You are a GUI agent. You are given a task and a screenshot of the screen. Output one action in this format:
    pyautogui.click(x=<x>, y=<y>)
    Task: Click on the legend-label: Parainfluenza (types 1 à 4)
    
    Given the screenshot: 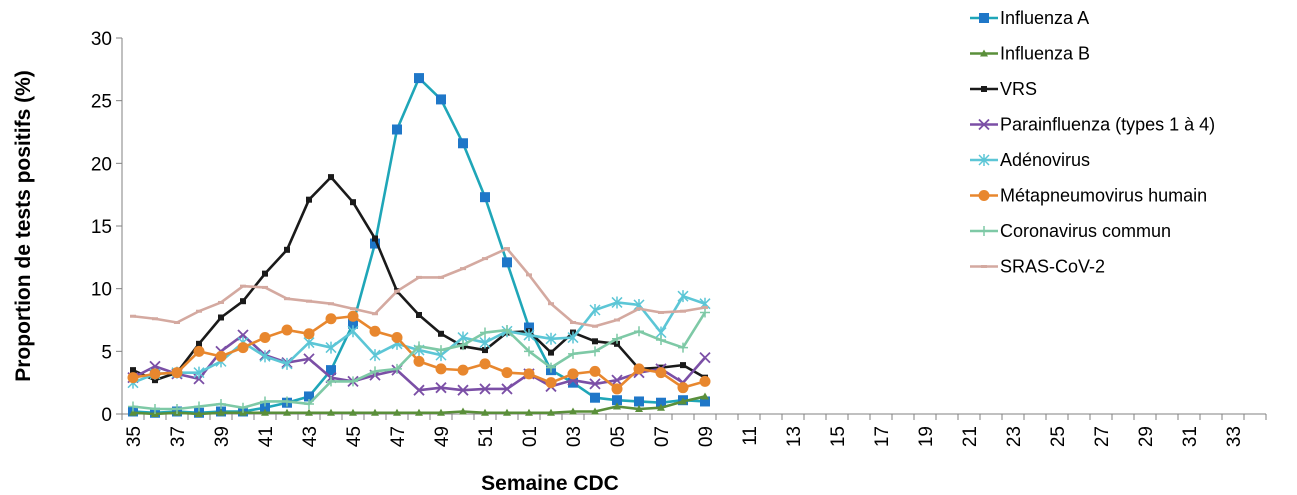 What is the action you would take?
    pyautogui.click(x=1107, y=125)
    